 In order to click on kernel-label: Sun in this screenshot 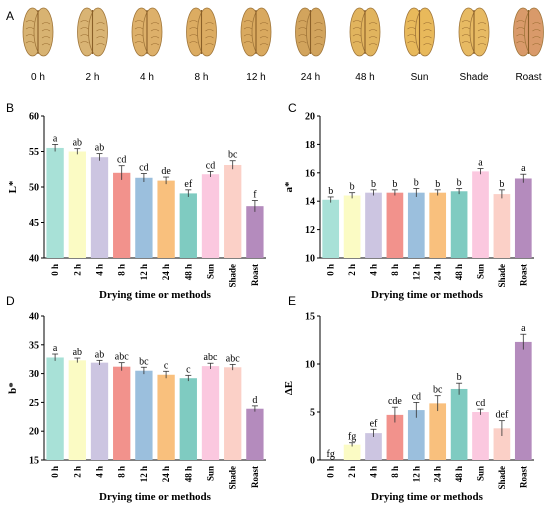, I will do `click(420, 77)`.